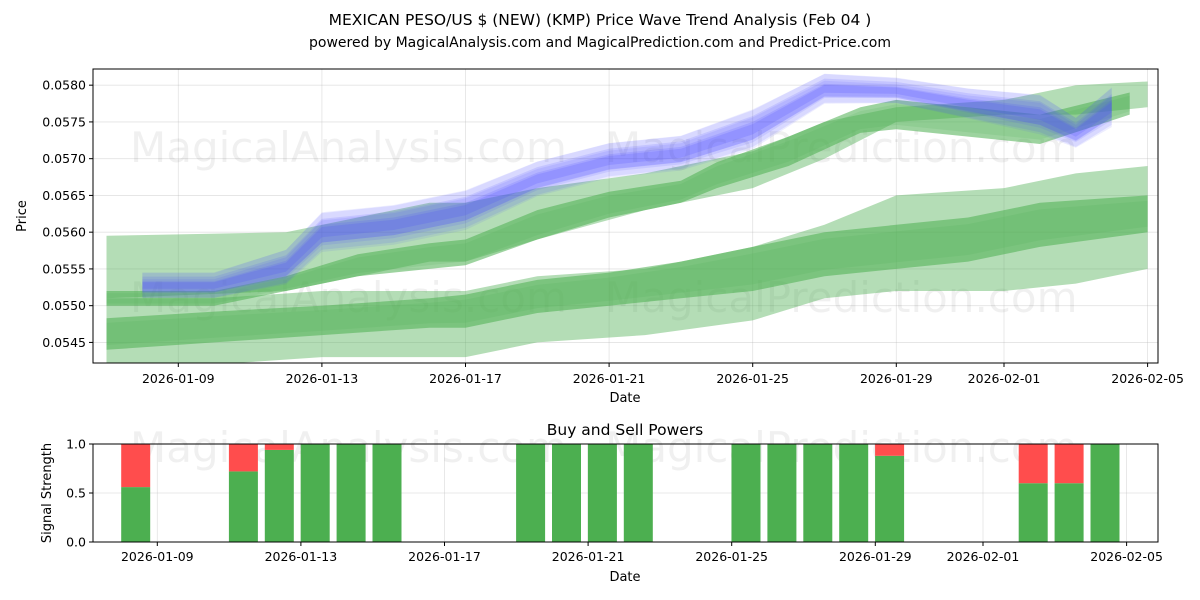 Image resolution: width=1200 pixels, height=600 pixels. I want to click on price-y-tick-label: 0.0580, so click(64, 85).